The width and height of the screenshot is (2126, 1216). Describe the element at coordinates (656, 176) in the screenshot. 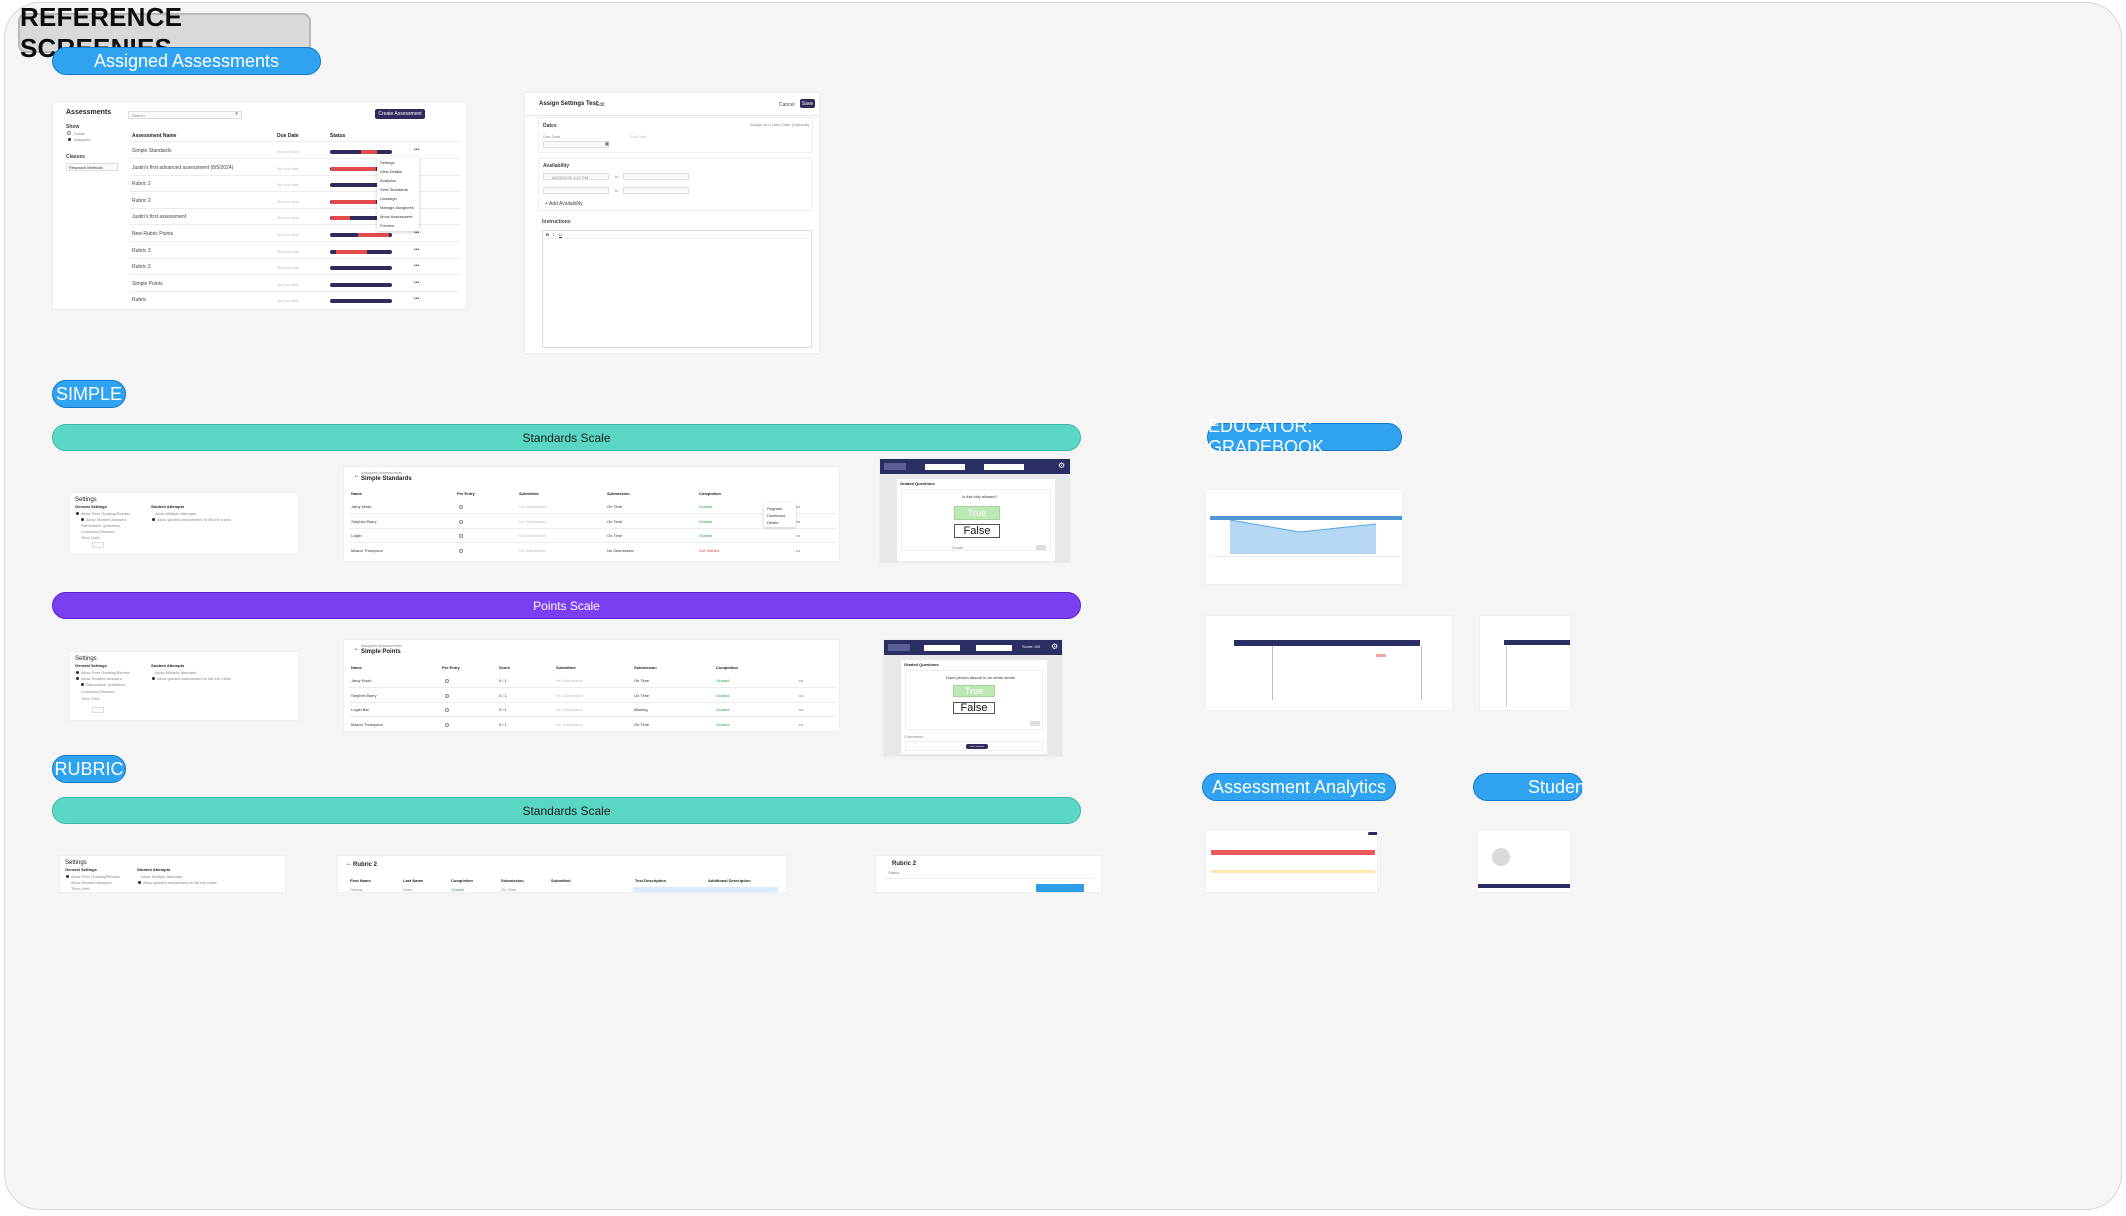

I see `availability-end-input` at that location.